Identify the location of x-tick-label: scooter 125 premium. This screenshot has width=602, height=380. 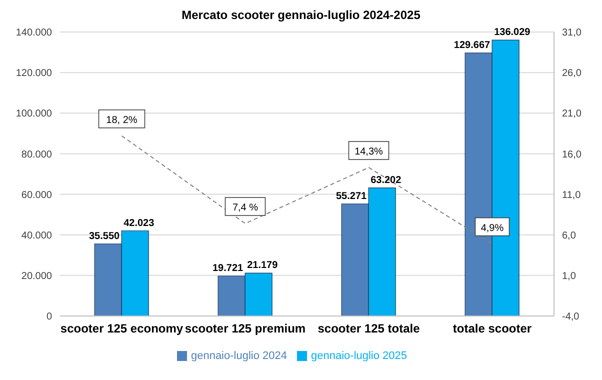
(245, 329).